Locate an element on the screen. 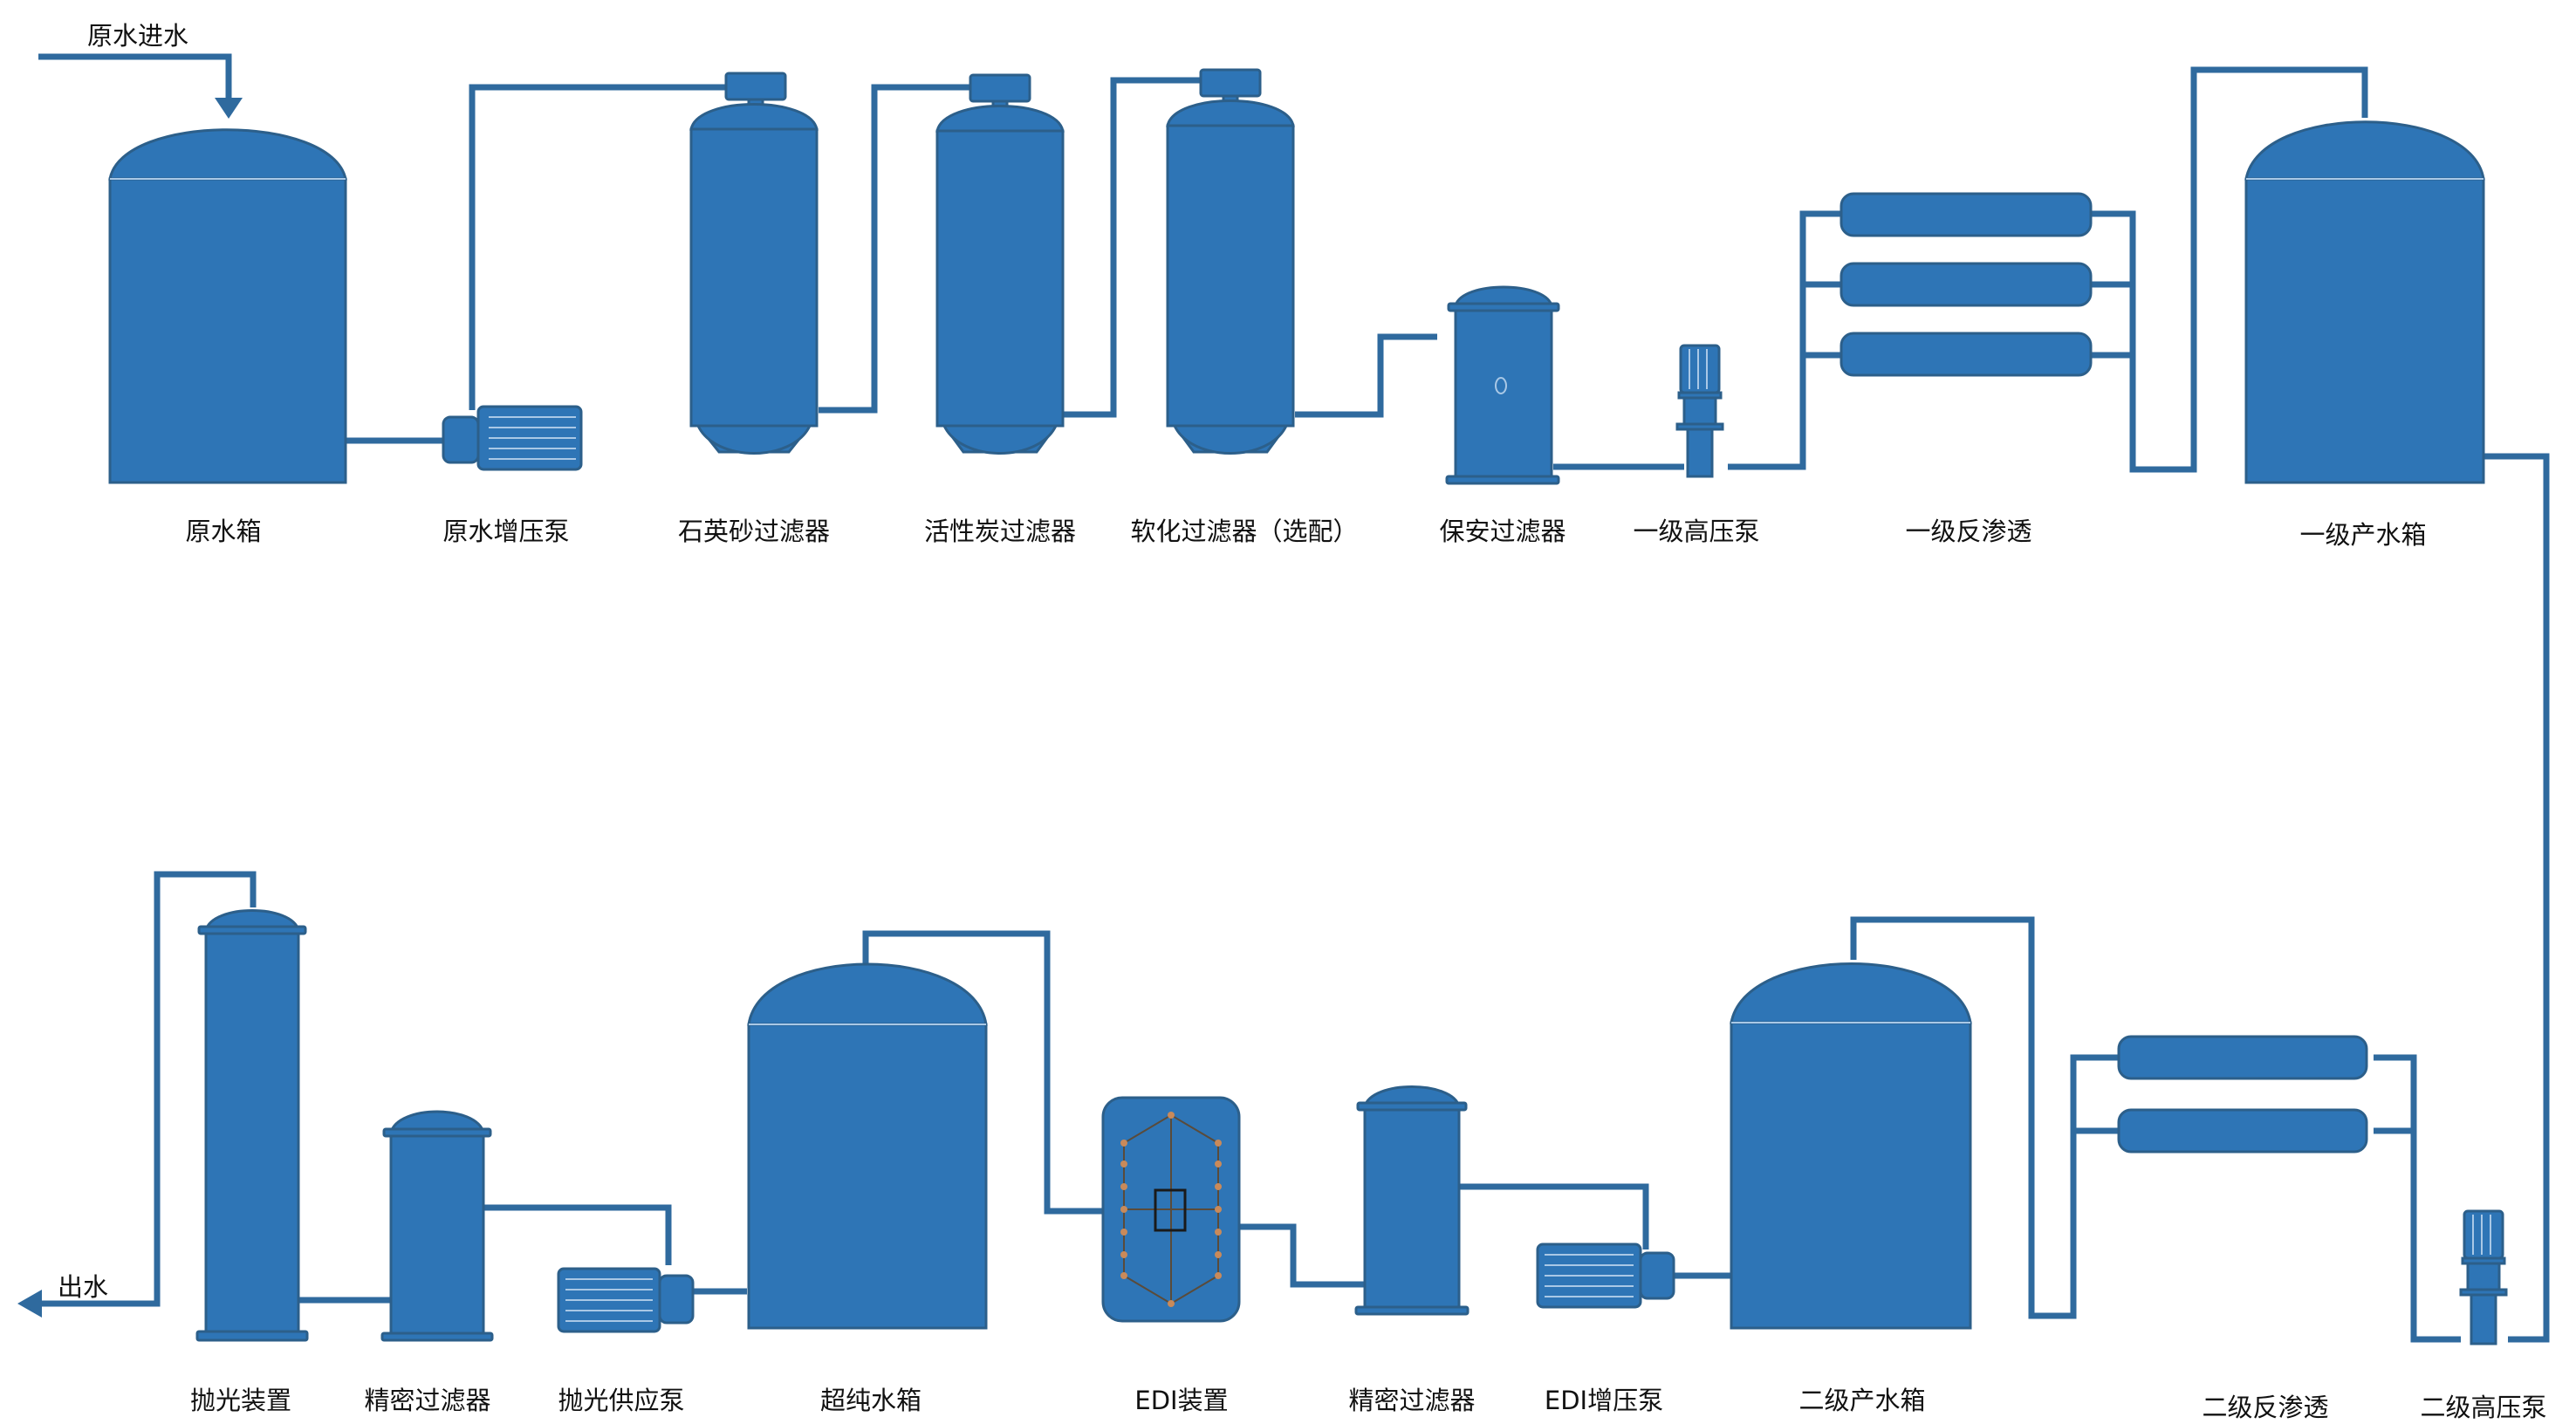 The width and height of the screenshot is (2576, 1424). activated-carbon-filter-label: 活性炭过滤器 is located at coordinates (1000, 531).